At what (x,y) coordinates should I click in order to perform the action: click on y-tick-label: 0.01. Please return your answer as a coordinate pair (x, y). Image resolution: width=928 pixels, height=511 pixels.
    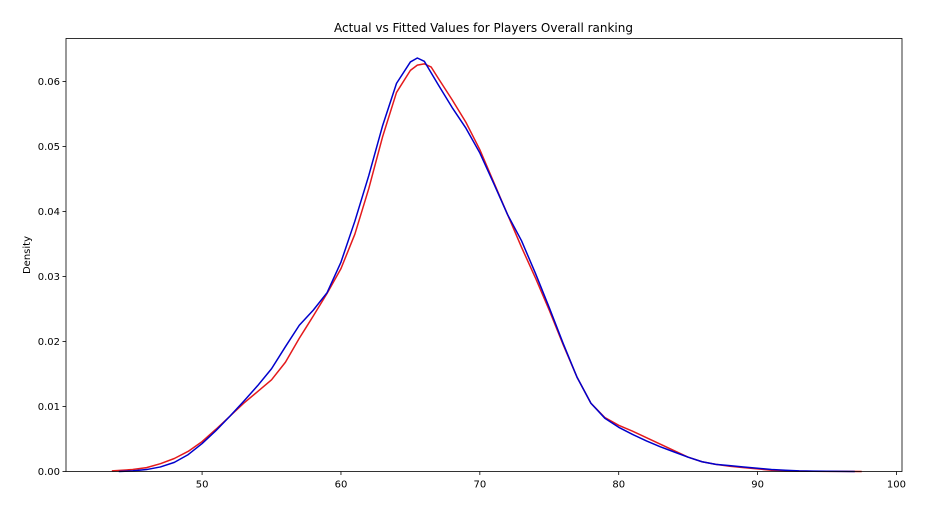
    Looking at the image, I should click on (49, 407).